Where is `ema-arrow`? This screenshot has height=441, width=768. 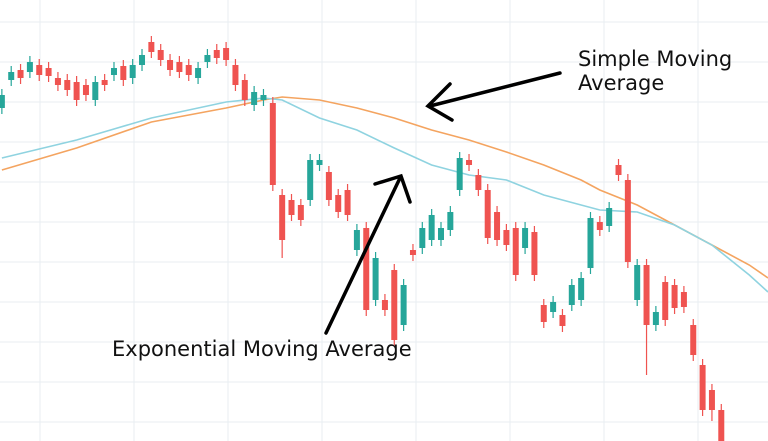
ema-arrow is located at coordinates (368, 254).